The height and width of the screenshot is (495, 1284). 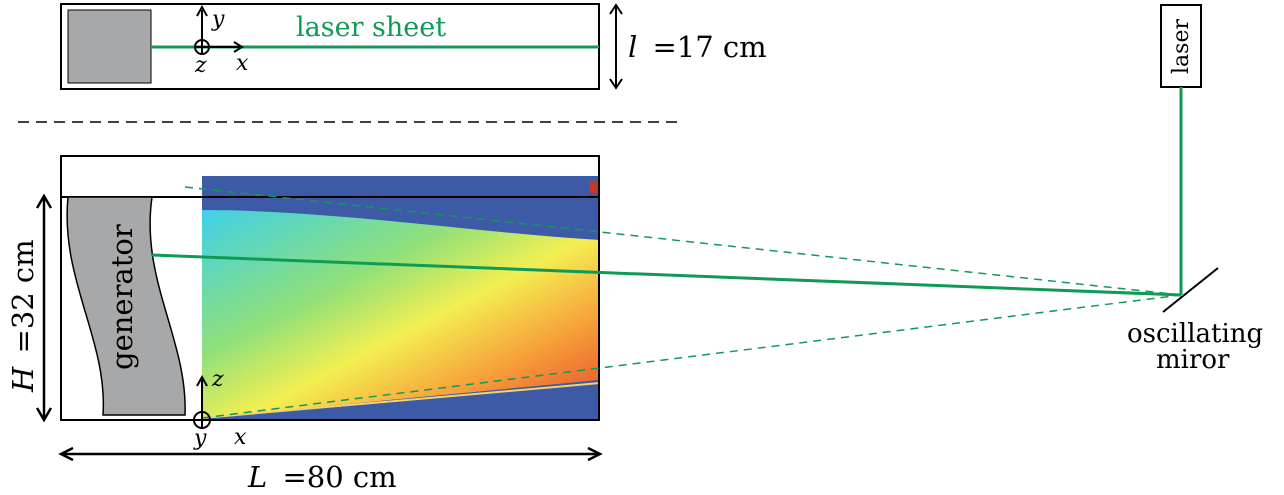 I want to click on generator-label: generator, so click(x=122, y=297).